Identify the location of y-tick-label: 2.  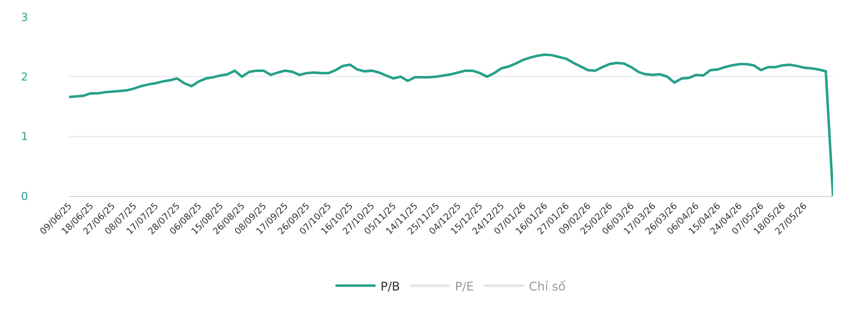
(24, 77).